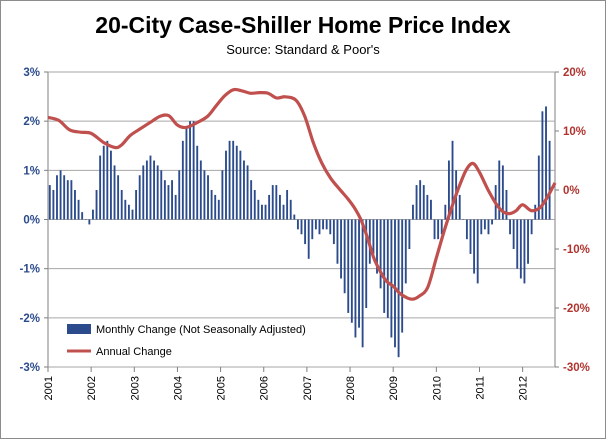 The height and width of the screenshot is (440, 607). I want to click on x-tick-label: 2003, so click(135, 388).